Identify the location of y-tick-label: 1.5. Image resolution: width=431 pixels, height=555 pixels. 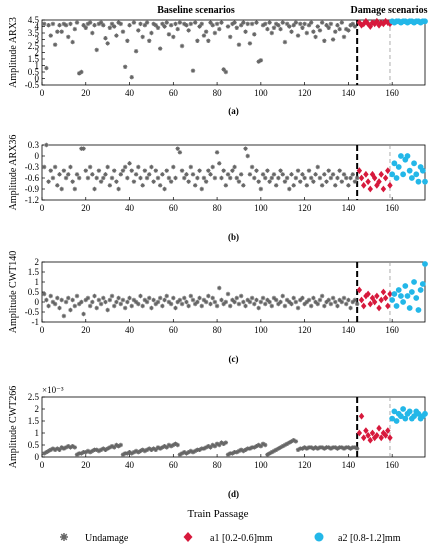
(34, 59).